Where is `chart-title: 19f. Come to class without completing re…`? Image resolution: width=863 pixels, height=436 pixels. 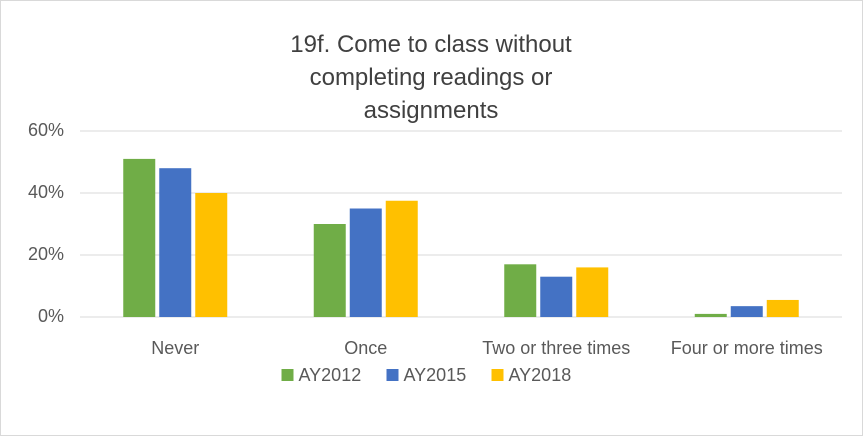
chart-title: 19f. Come to class without completing re… is located at coordinates (431, 77).